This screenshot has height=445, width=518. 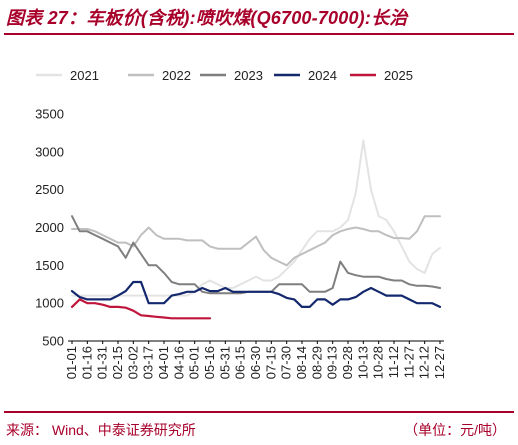 What do you see at coordinates (117, 362) in the screenshot?
I see `x-tick-label: 02-15` at bounding box center [117, 362].